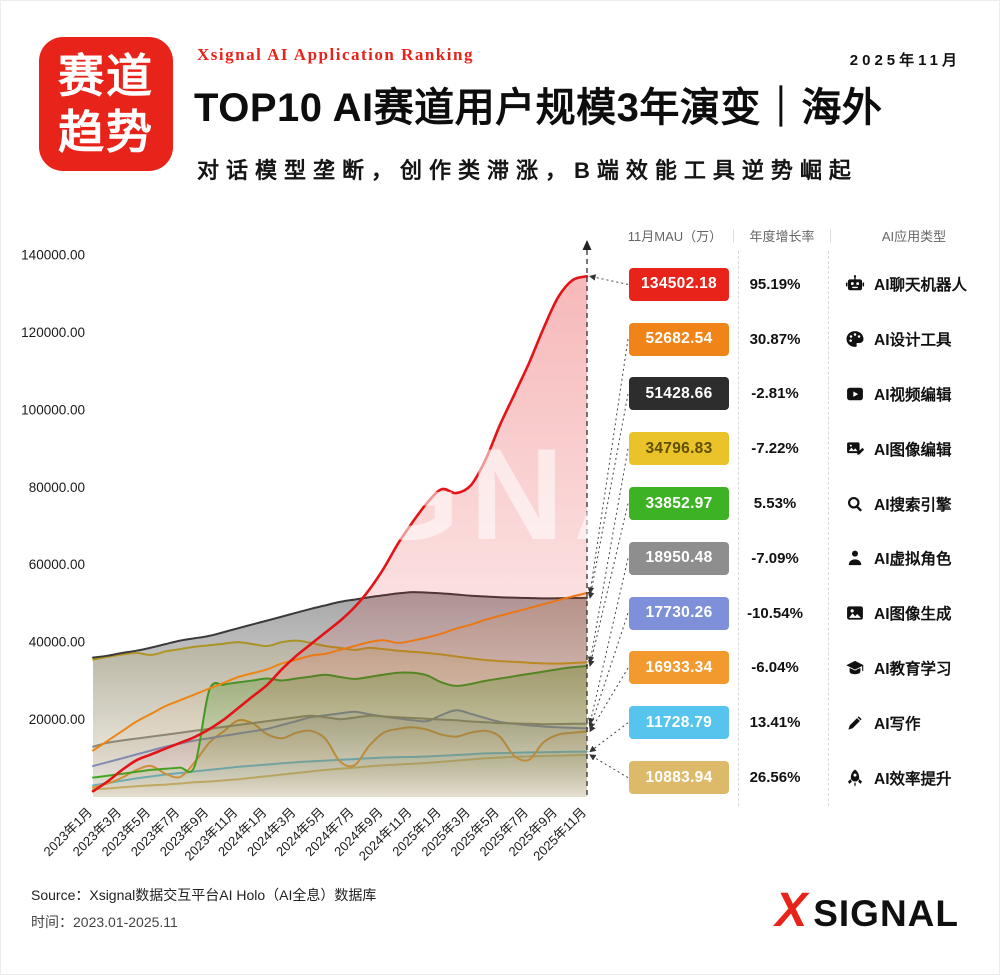 The height and width of the screenshot is (975, 1000). Describe the element at coordinates (57, 642) in the screenshot. I see `svg-text: 40000.00` at that location.